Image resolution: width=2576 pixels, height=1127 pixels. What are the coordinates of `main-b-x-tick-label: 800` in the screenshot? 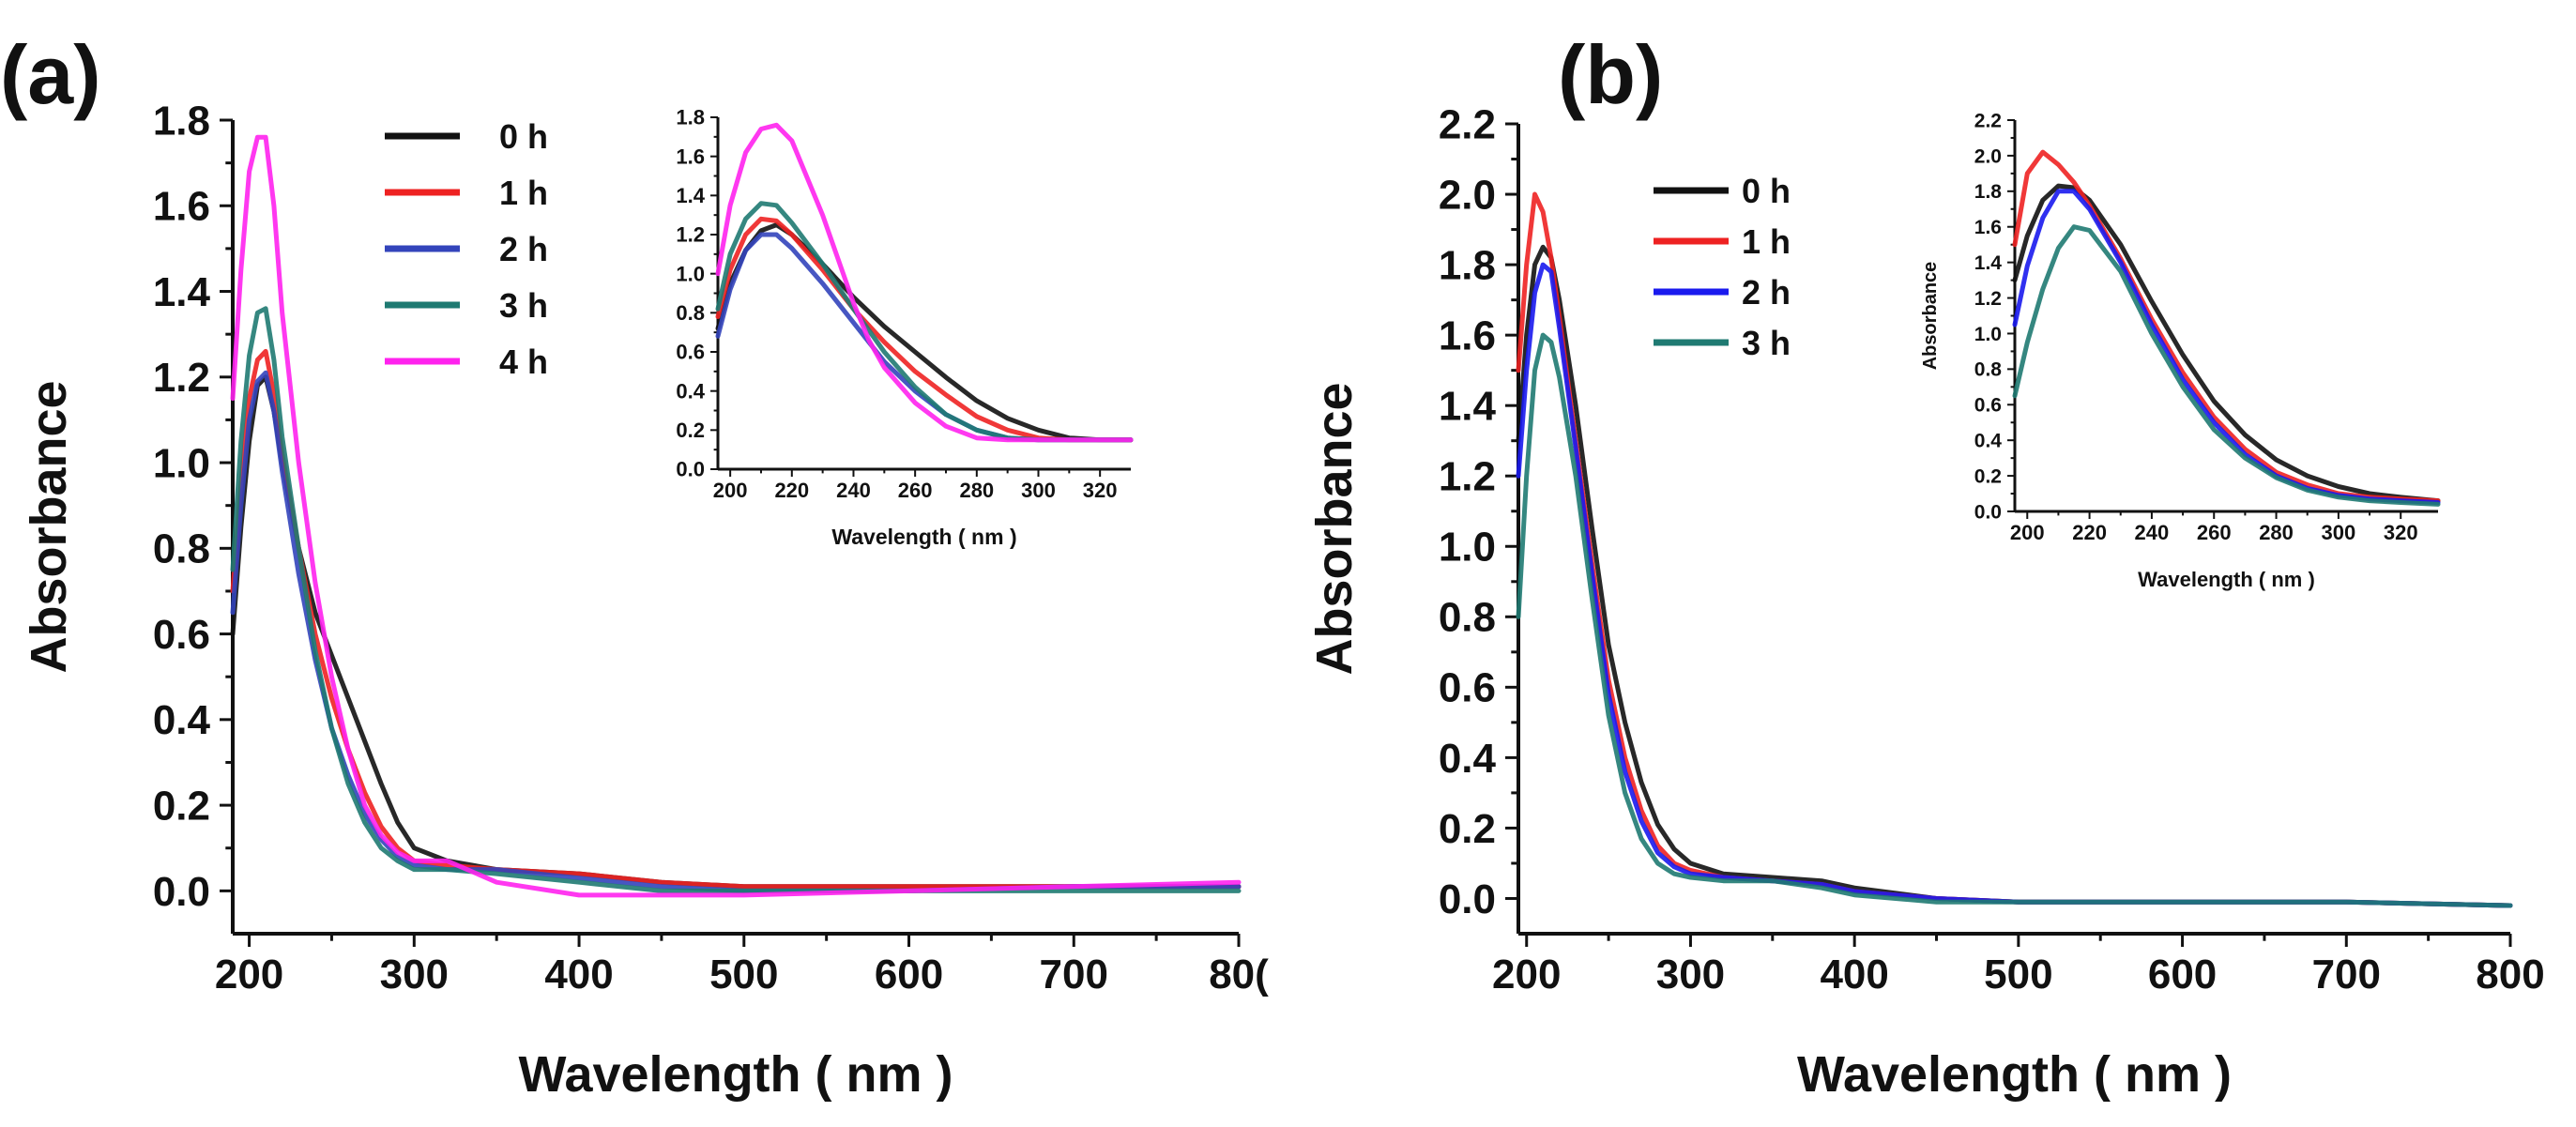 It's located at (2510, 975).